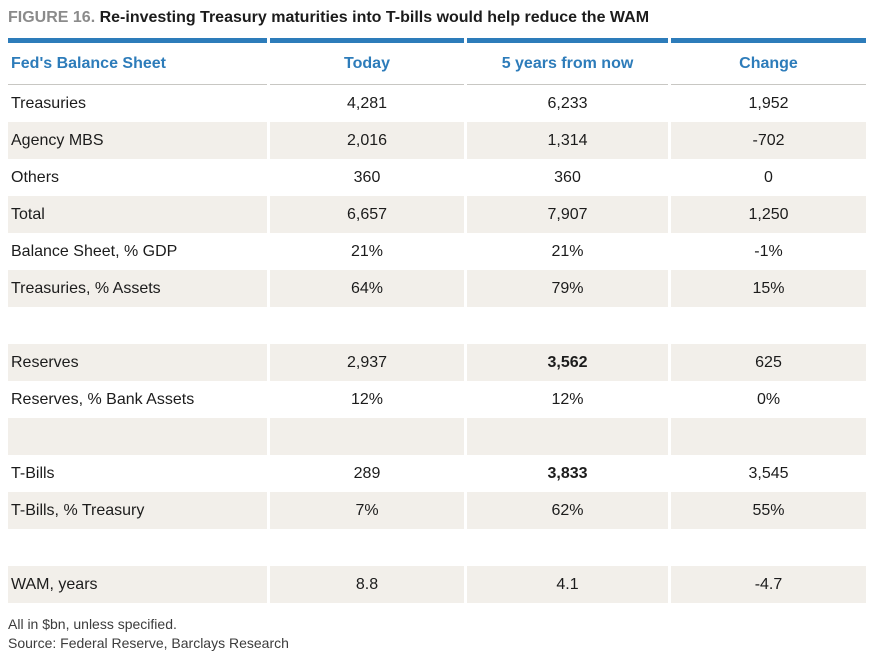 The width and height of the screenshot is (874, 664). I want to click on column-header-5-years: 5 years from now, so click(567, 61).